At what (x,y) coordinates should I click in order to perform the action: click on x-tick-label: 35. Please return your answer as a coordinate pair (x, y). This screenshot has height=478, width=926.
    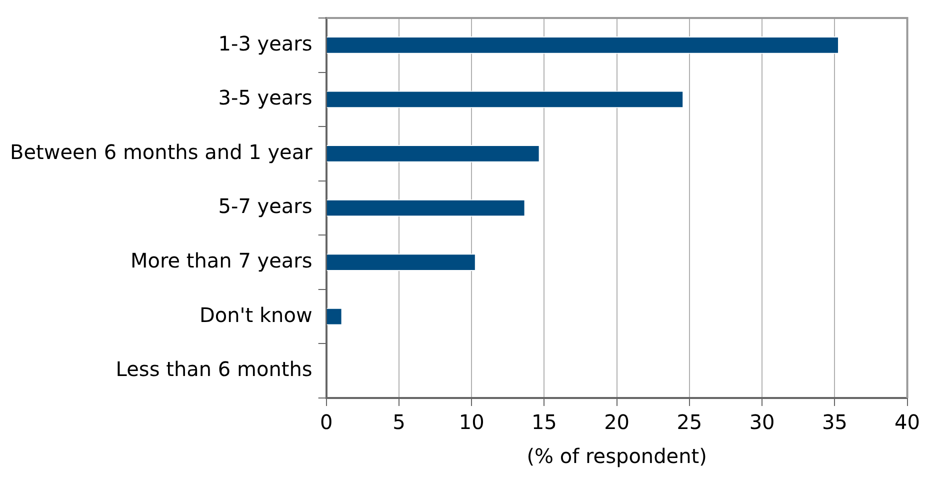
    Looking at the image, I should click on (835, 422).